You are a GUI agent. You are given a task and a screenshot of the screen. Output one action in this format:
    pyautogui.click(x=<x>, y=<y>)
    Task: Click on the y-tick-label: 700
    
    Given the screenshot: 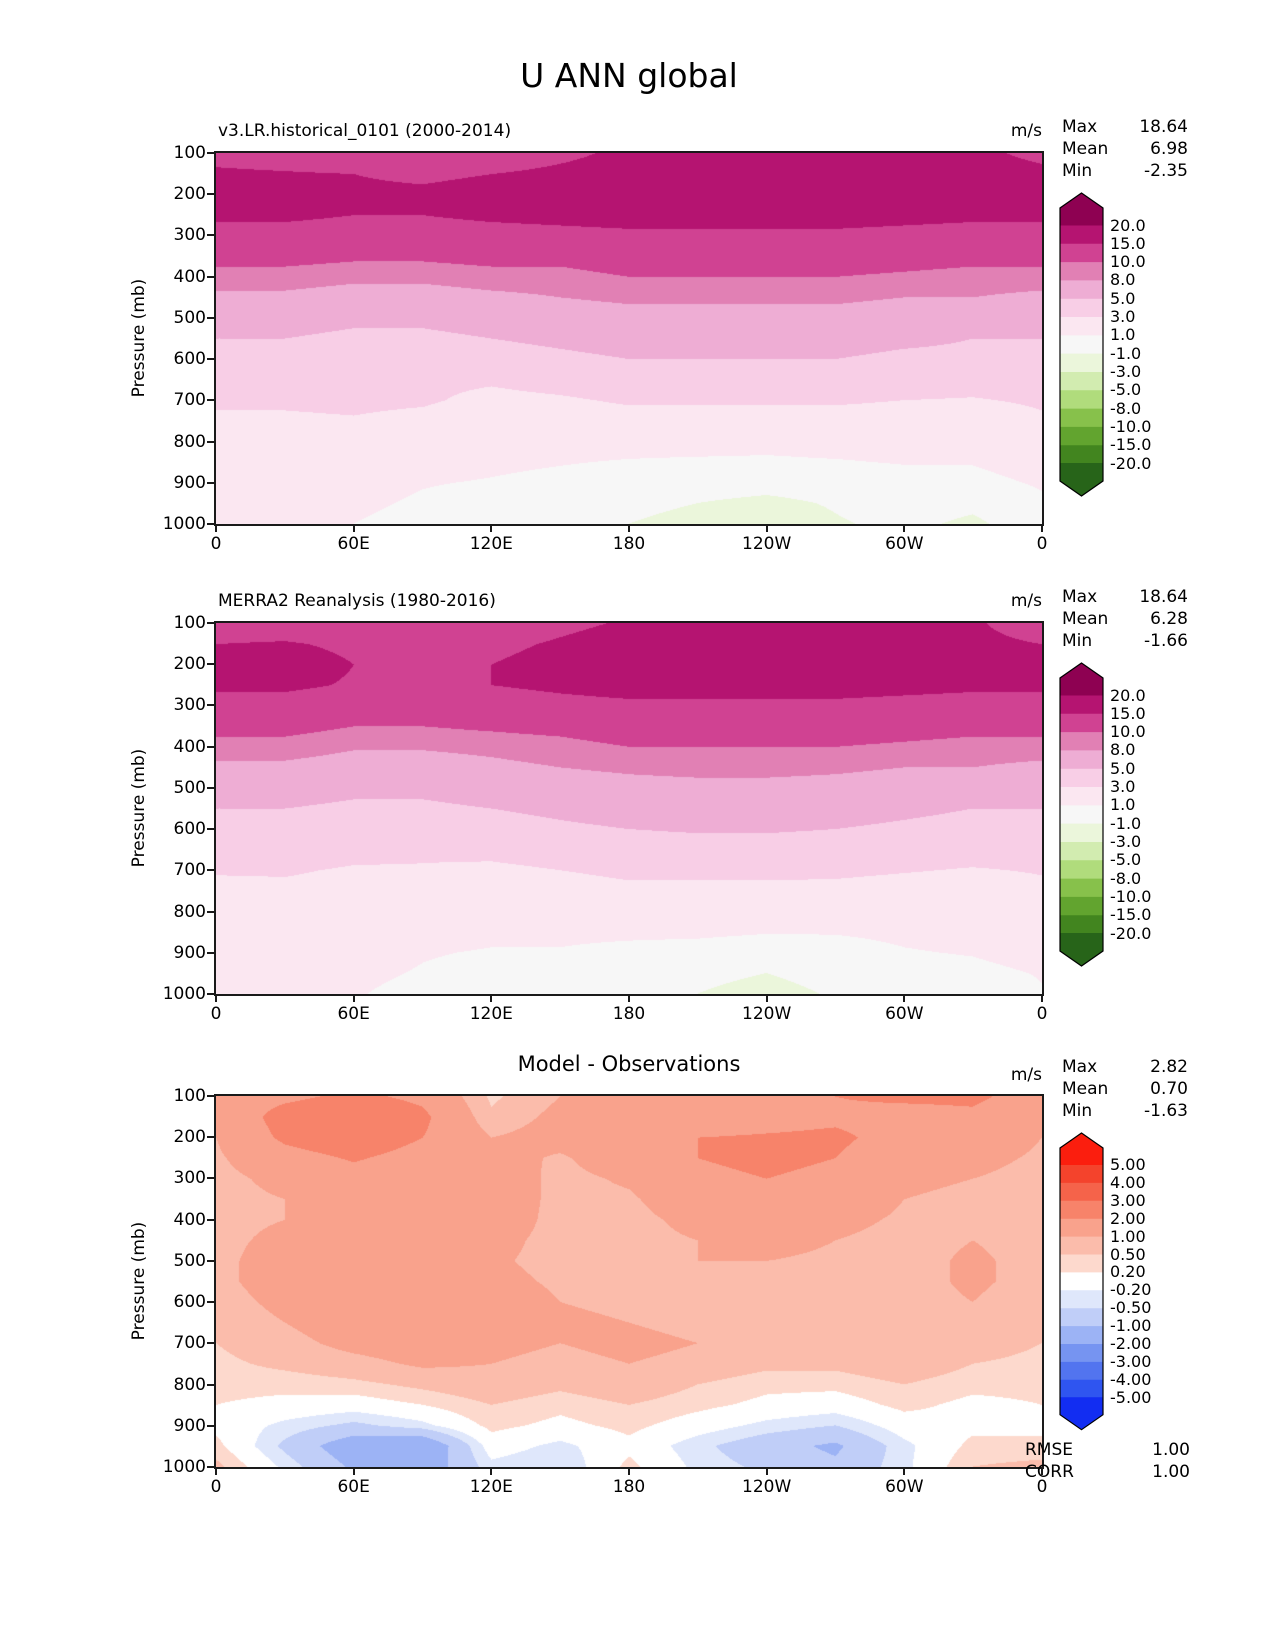 What is the action you would take?
    pyautogui.click(x=189, y=1343)
    